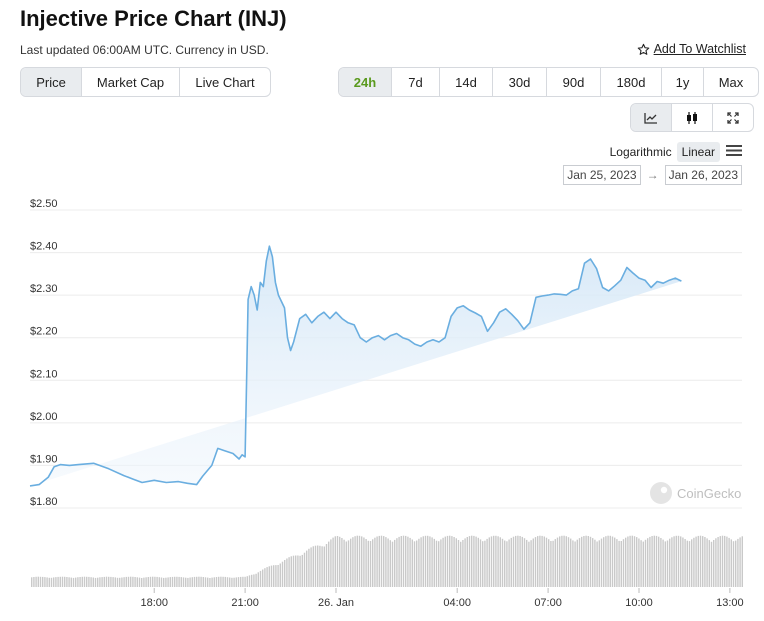 Image resolution: width=764 pixels, height=621 pixels. Describe the element at coordinates (51, 82) in the screenshot. I see `tab-price: Price` at that location.